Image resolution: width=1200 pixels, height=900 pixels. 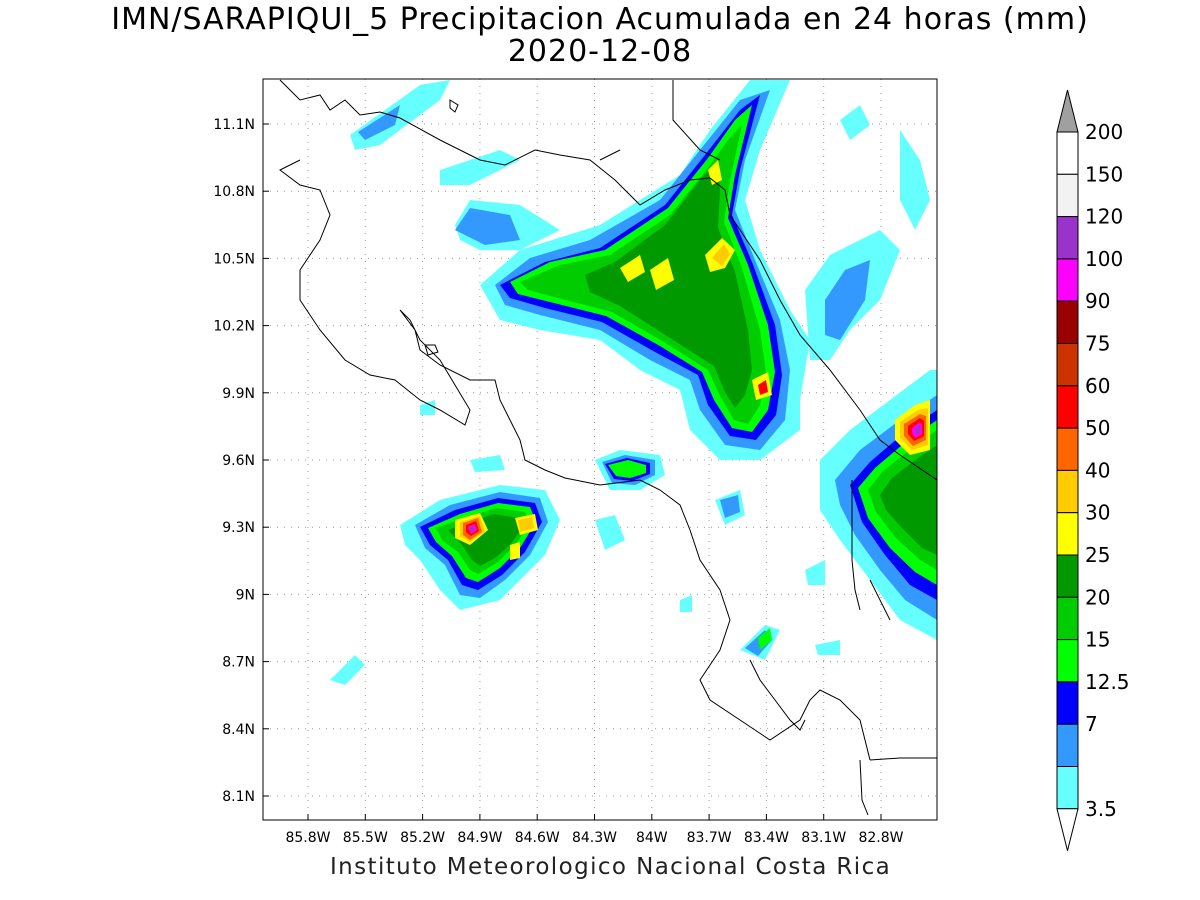 I want to click on y-tick-label: 8.7N, so click(x=238, y=663).